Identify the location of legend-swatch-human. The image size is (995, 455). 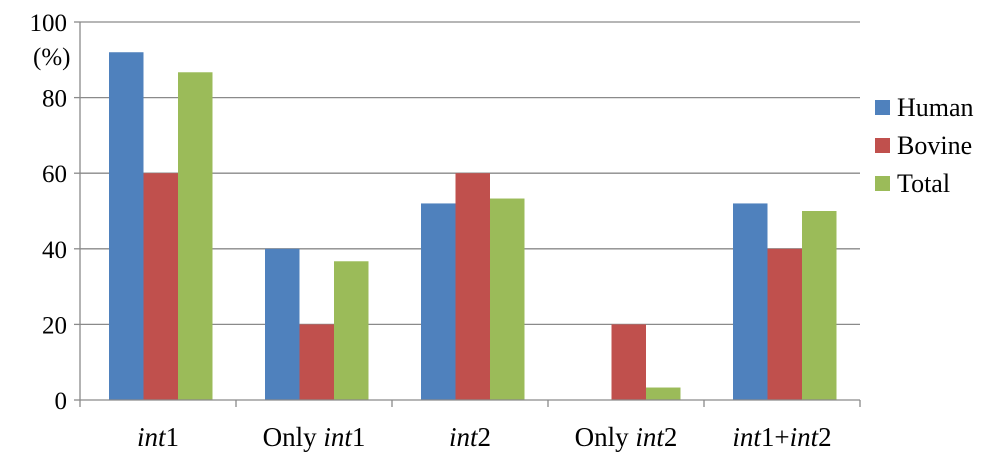
(882, 107).